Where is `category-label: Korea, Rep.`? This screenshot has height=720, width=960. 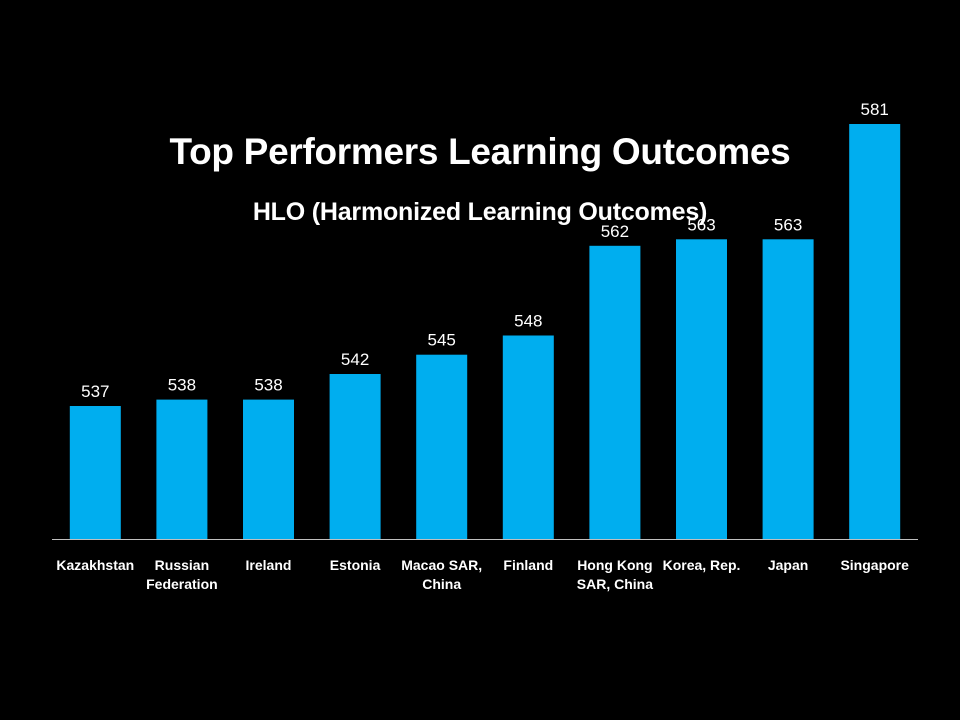 category-label: Korea, Rep. is located at coordinates (702, 565).